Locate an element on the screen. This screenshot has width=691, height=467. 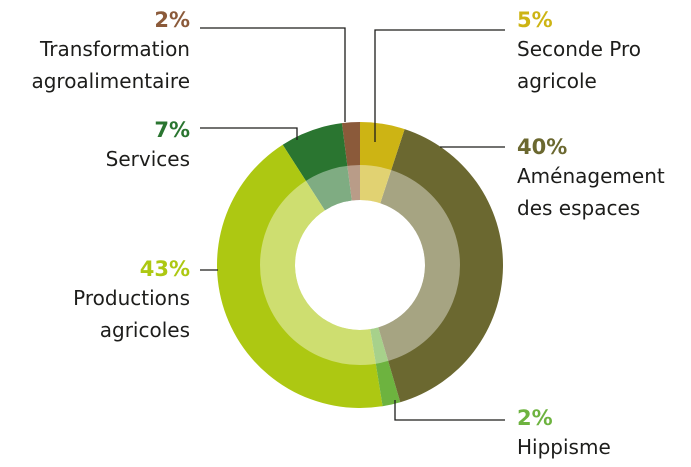
slice-label: 5% Seconde Pro agricole is located at coordinates (597, 52).